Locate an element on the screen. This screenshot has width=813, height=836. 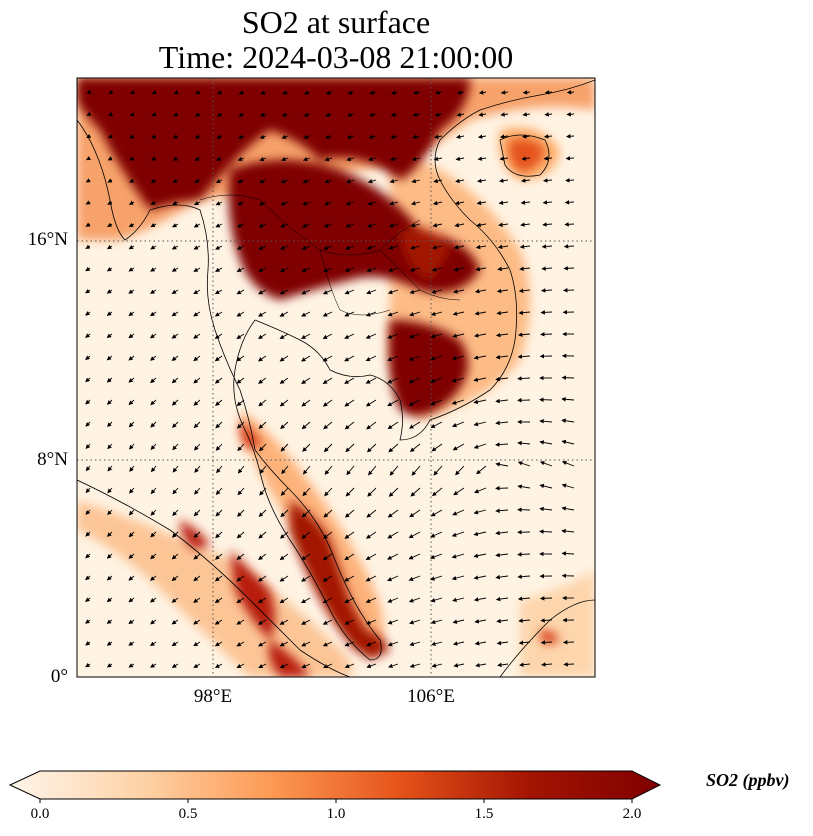
colorbar-label: SO2 (ppbv) is located at coordinates (748, 780).